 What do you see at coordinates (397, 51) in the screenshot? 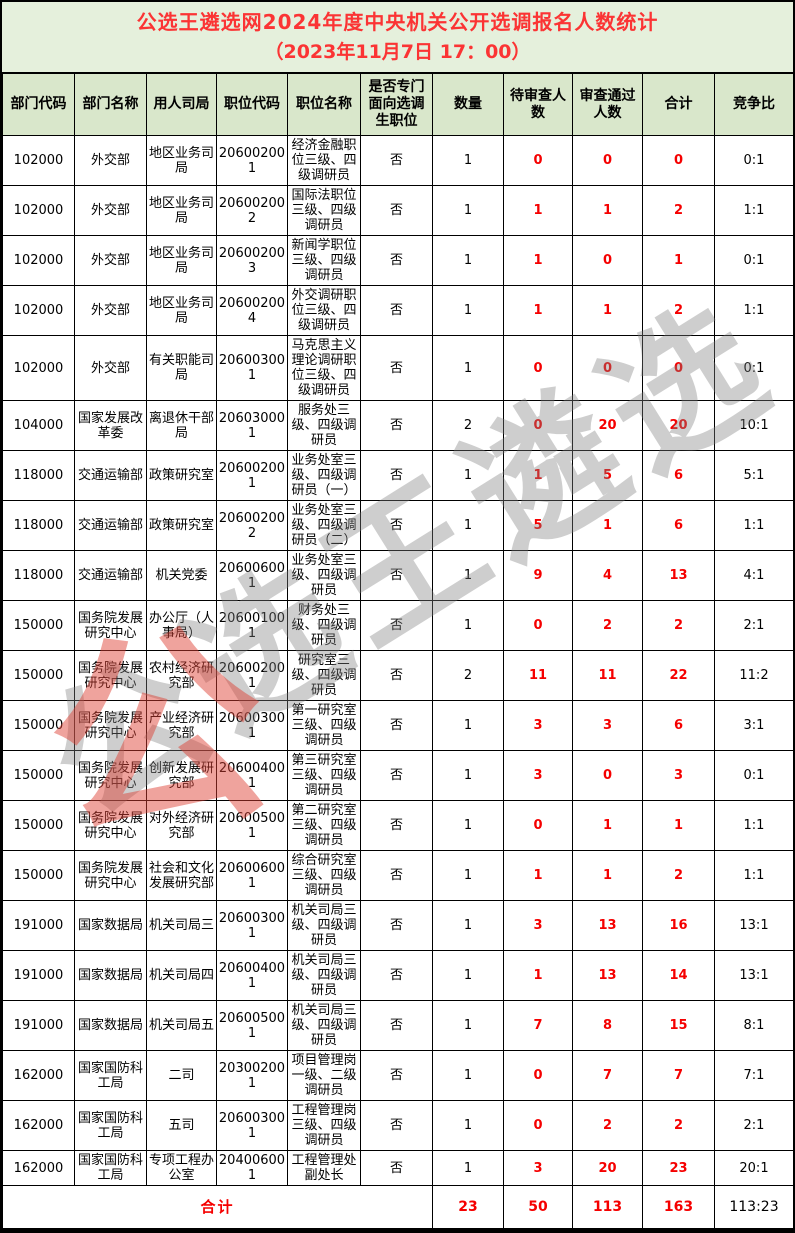
I see `page-subtitle: （2023年11月7日 17：00）` at bounding box center [397, 51].